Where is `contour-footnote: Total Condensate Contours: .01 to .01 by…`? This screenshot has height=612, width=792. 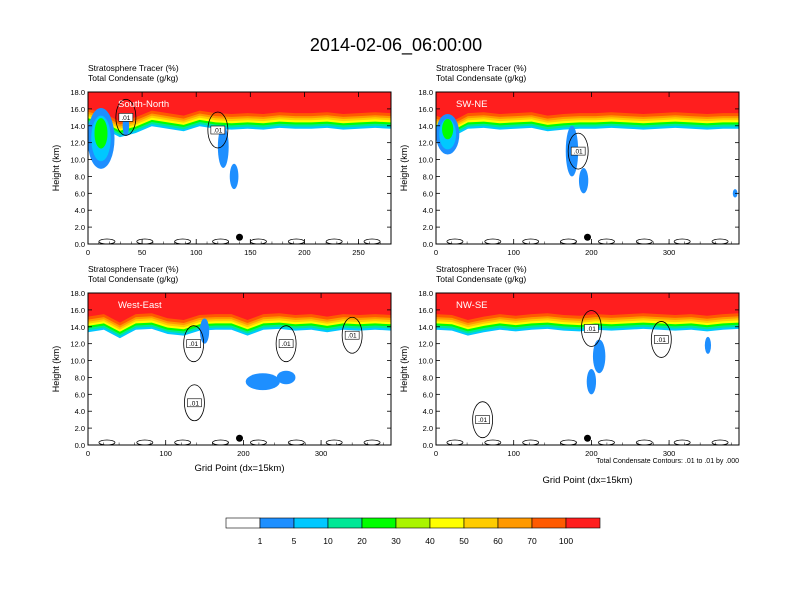 contour-footnote: Total Condensate Contours: .01 to .01 by… is located at coordinates (667, 461).